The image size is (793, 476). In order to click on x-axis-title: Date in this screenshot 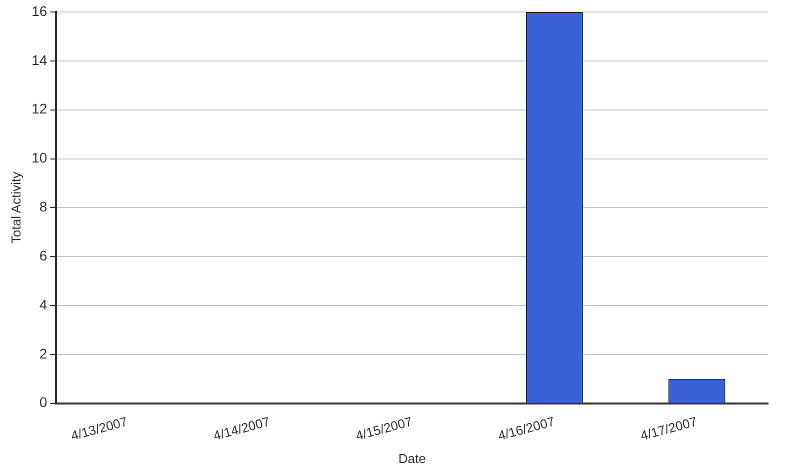, I will do `click(412, 458)`.